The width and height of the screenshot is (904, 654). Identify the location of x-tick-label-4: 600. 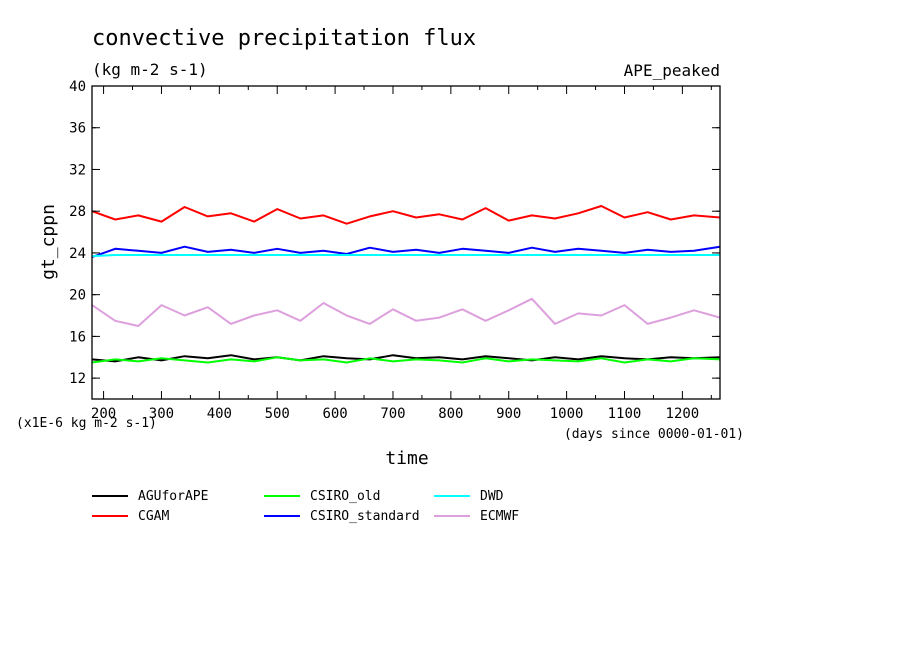
(334, 414).